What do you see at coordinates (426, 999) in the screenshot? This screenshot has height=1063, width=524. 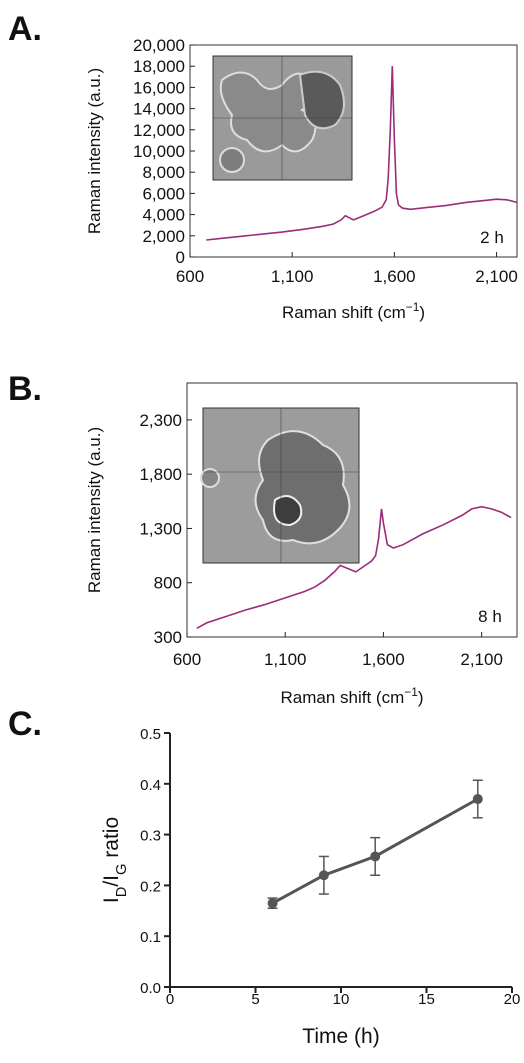 I see `x-tick-label: 15` at bounding box center [426, 999].